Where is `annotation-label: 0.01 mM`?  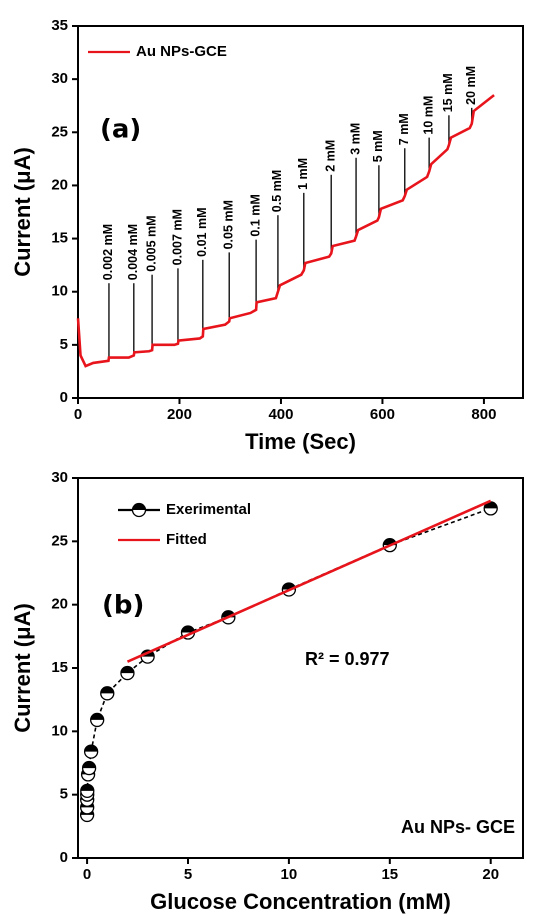 annotation-label: 0.01 mM is located at coordinates (202, 231).